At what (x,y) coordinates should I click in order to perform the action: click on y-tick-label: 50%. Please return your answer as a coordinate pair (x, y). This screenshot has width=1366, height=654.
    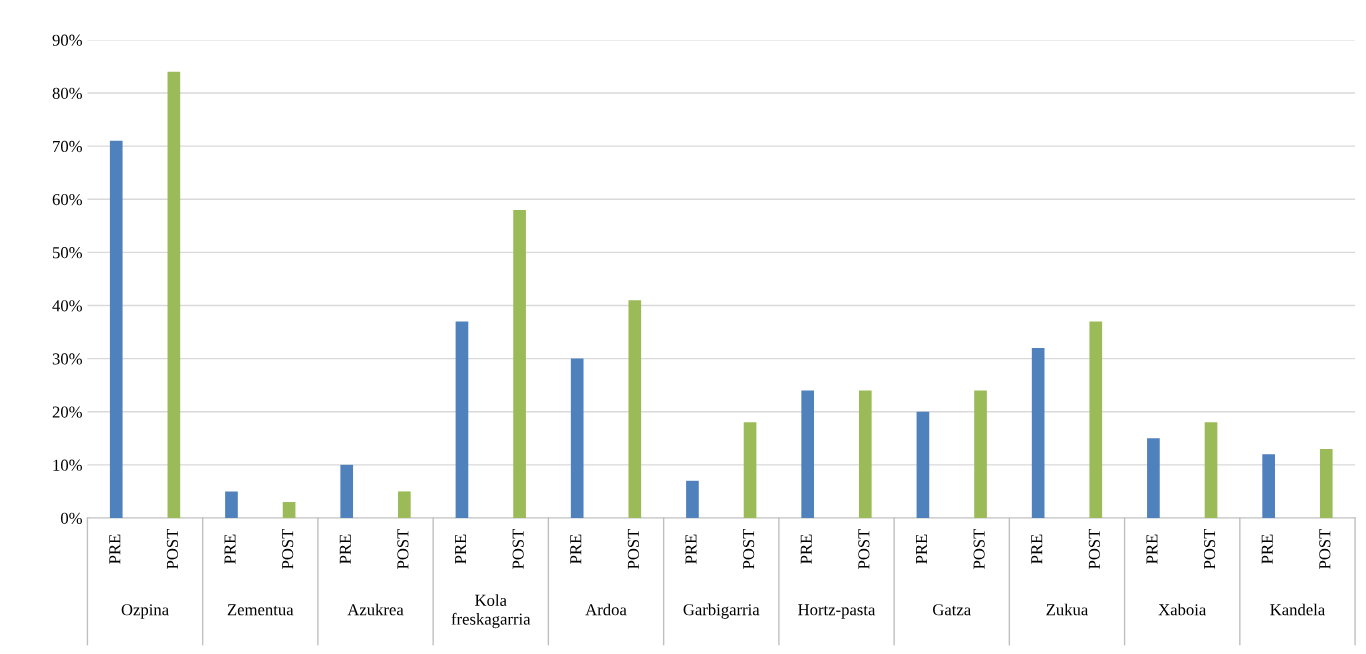
    Looking at the image, I should click on (67, 253).